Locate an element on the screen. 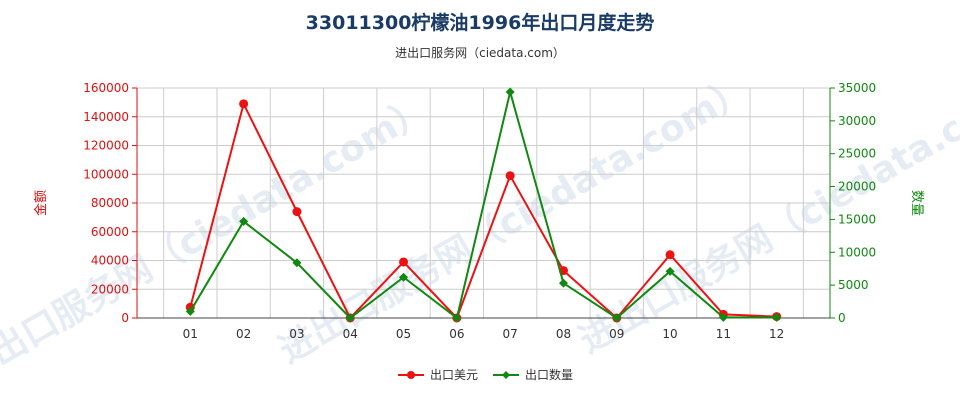  left-axis-tick-label: 120000 is located at coordinates (106, 146).